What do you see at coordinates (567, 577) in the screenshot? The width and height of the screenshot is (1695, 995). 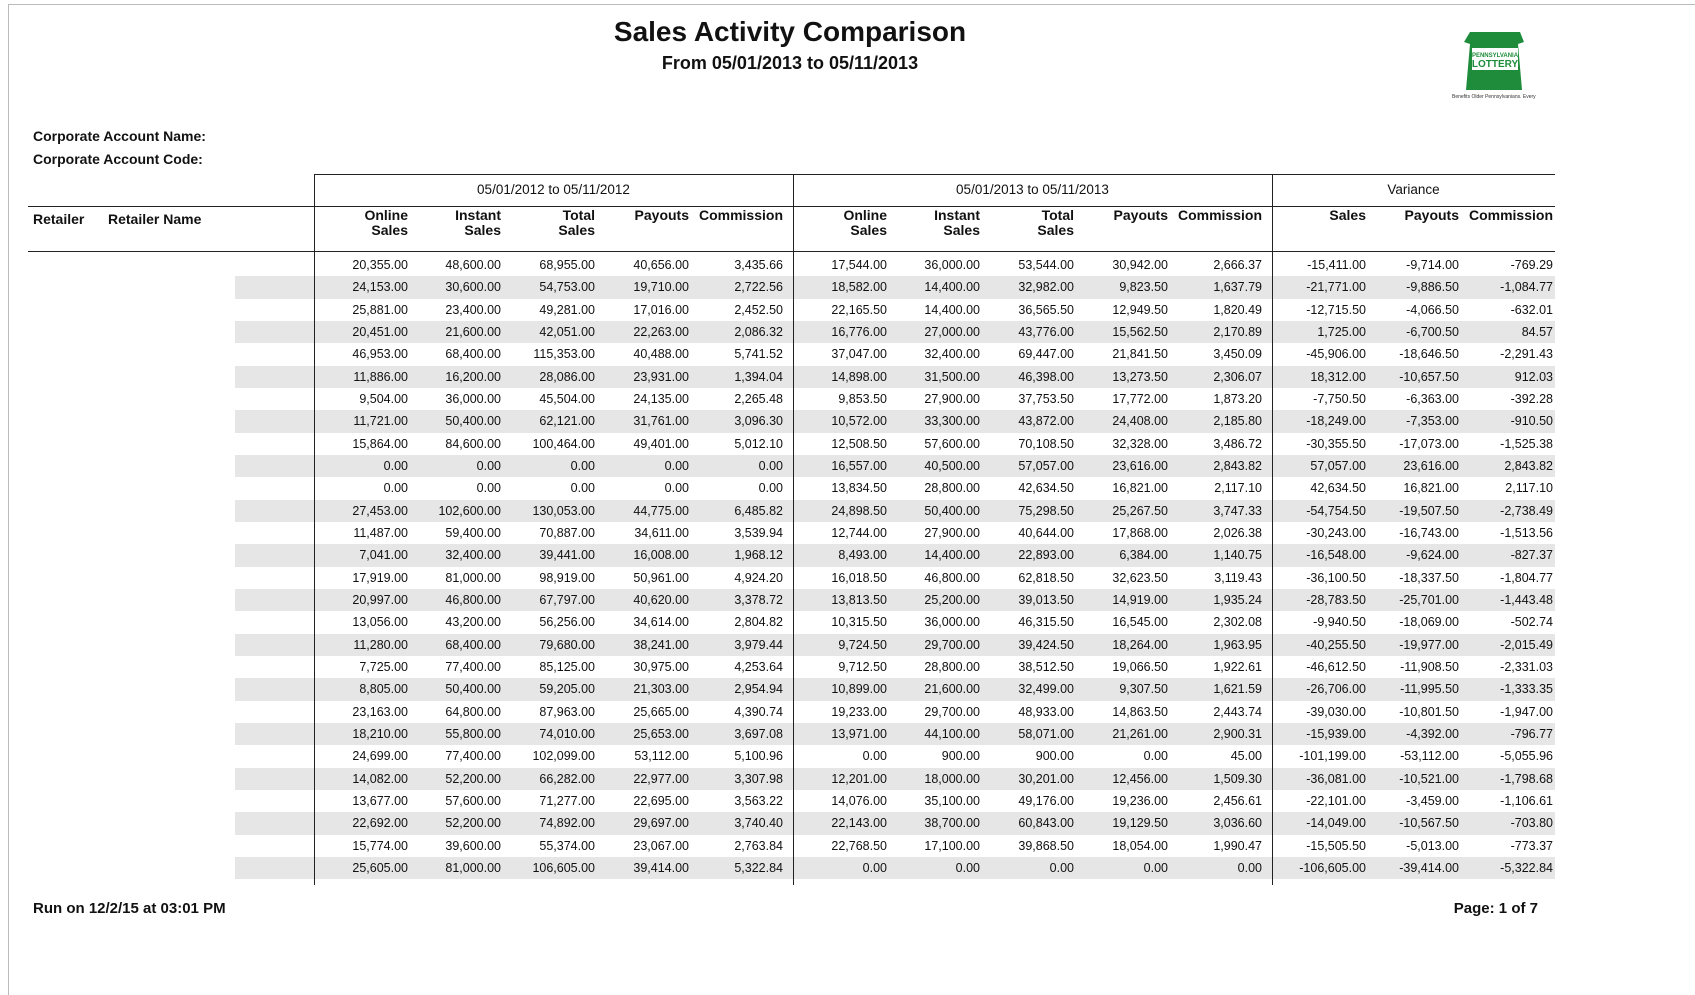 I see `cell: 98,919.00` at bounding box center [567, 577].